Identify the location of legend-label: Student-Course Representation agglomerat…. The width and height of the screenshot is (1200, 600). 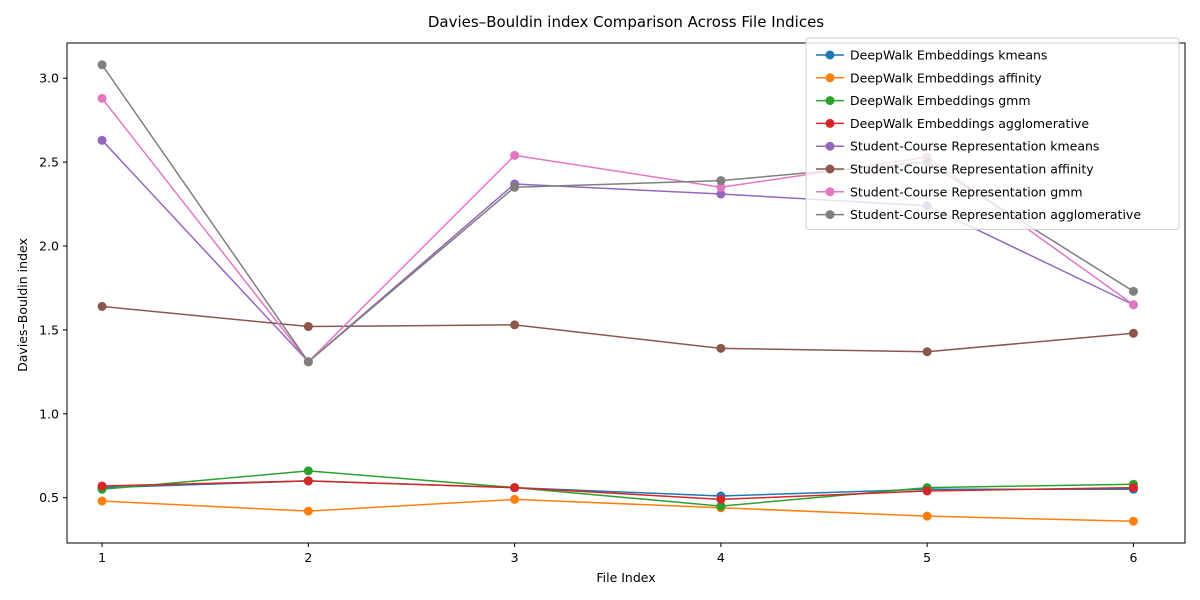
(995, 214).